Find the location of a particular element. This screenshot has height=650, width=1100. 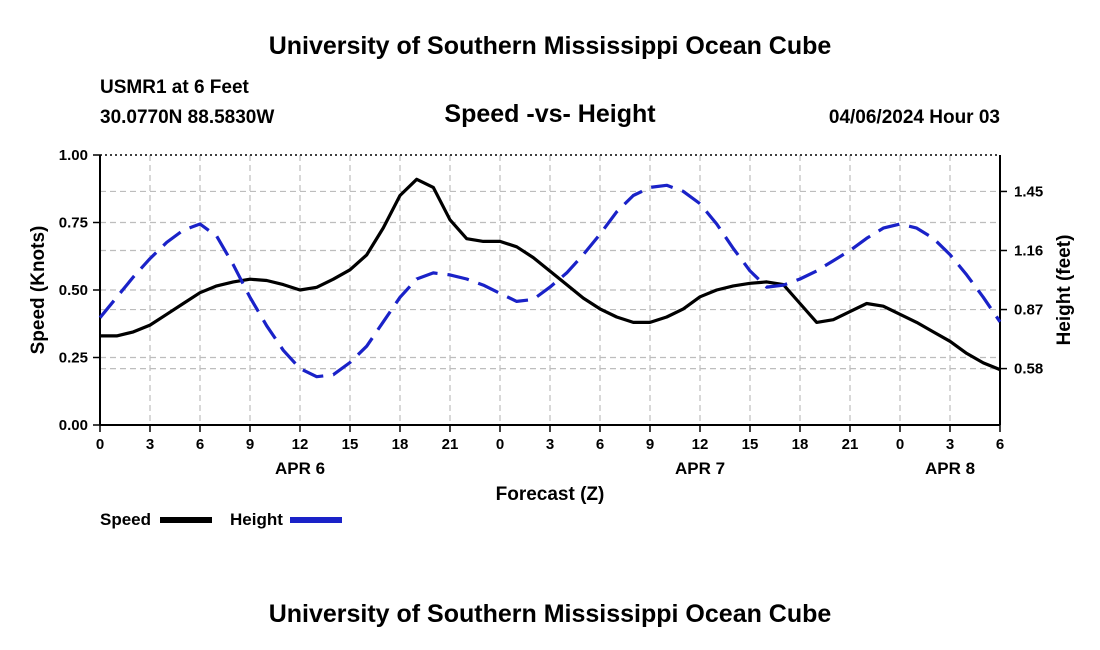

y-axis-title: Speed (Knots) is located at coordinates (38, 290).